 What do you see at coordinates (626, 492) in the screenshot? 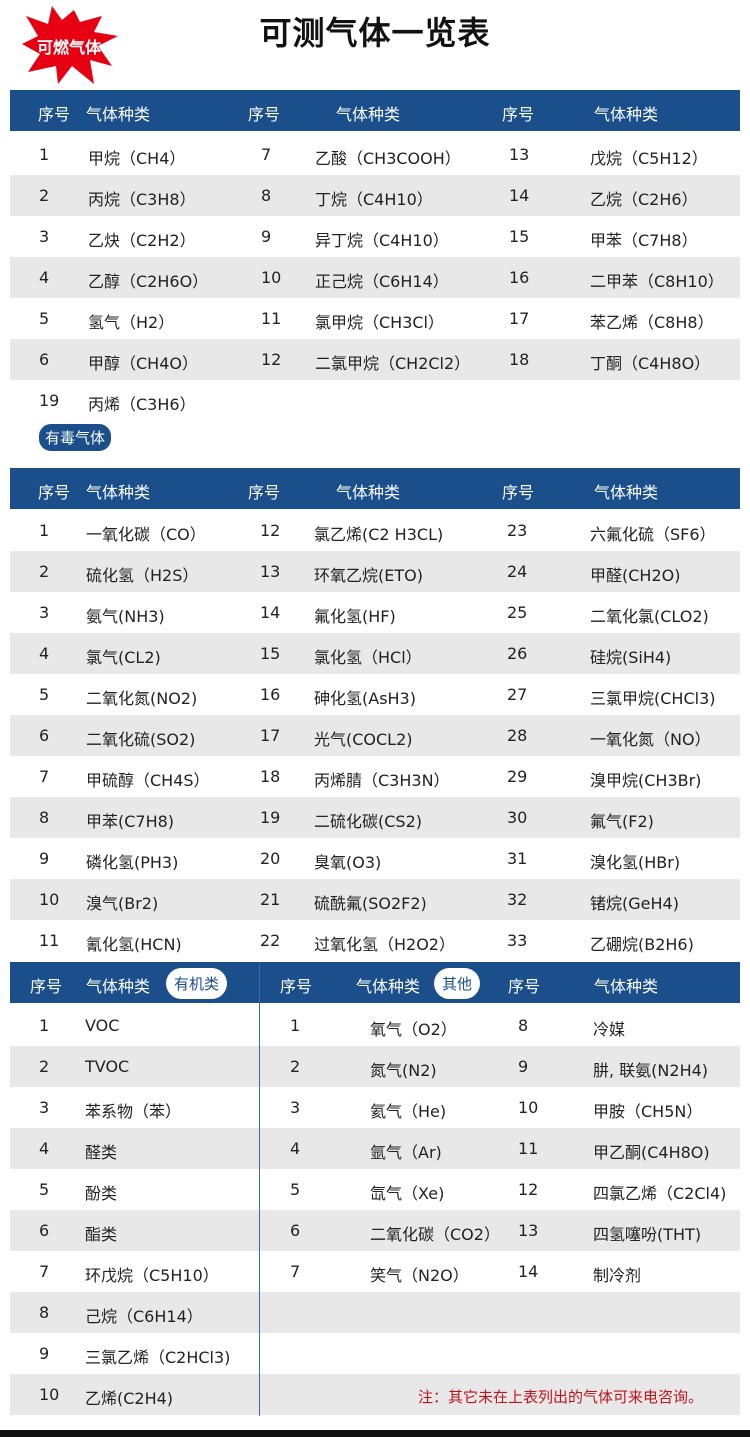
I see `header-name: 气体种类` at bounding box center [626, 492].